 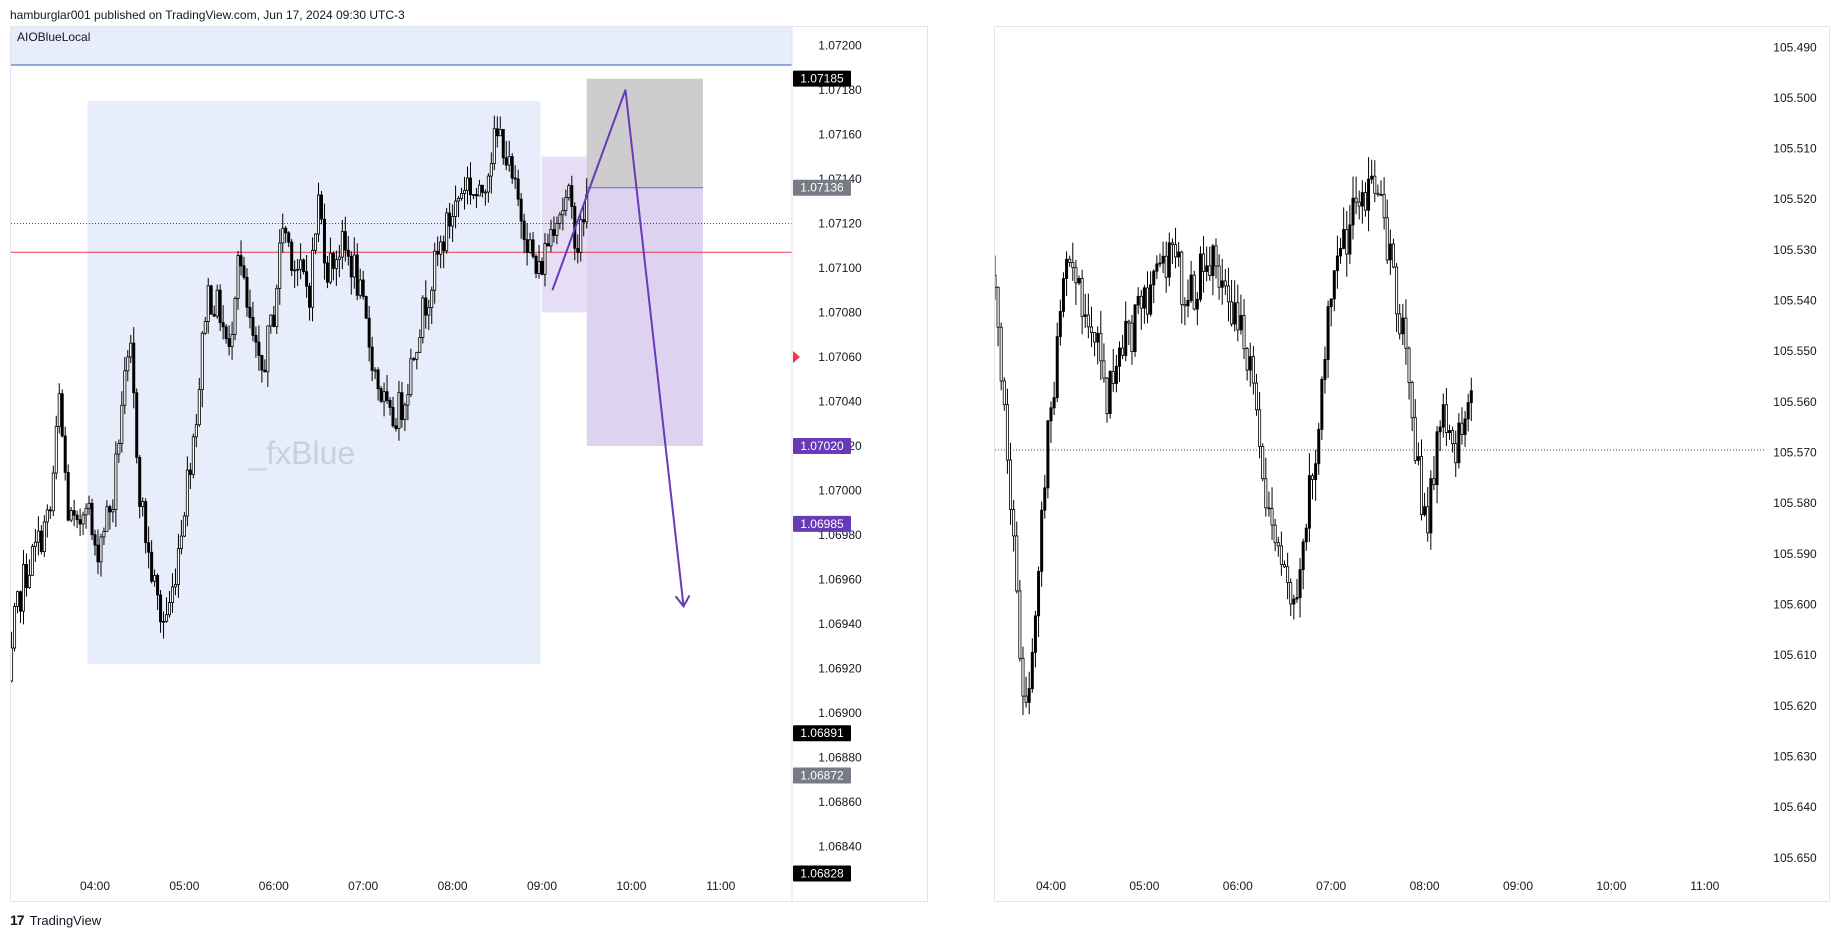 I want to click on price-tag: 1.06985, so click(x=822, y=523).